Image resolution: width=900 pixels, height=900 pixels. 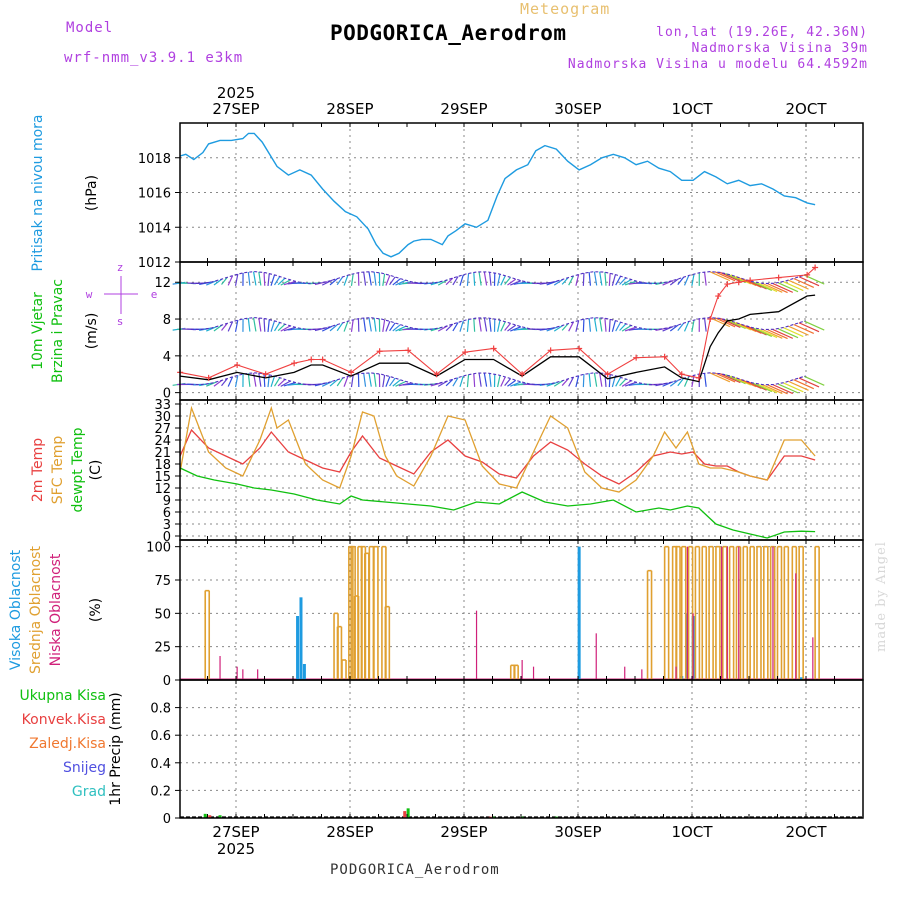 I want to click on y-tick-label: 30, so click(x=162, y=417).